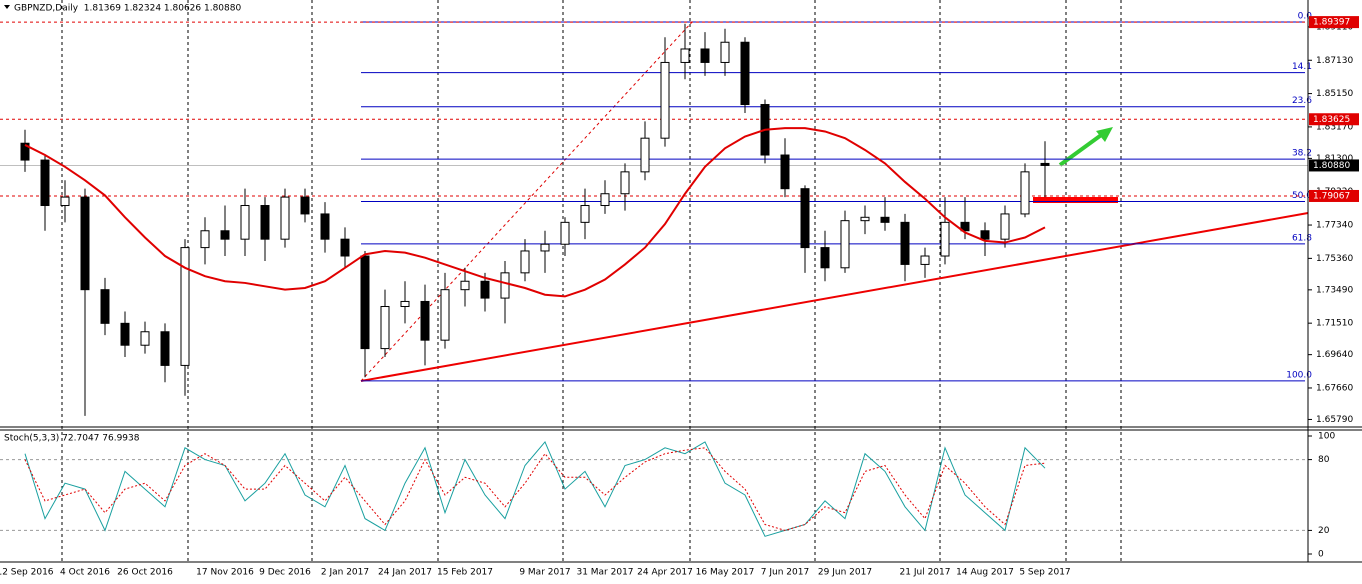 This screenshot has width=1362, height=584. Describe the element at coordinates (925, 573) in the screenshot. I see `x-tick-label: 21 Jul 2017` at that location.